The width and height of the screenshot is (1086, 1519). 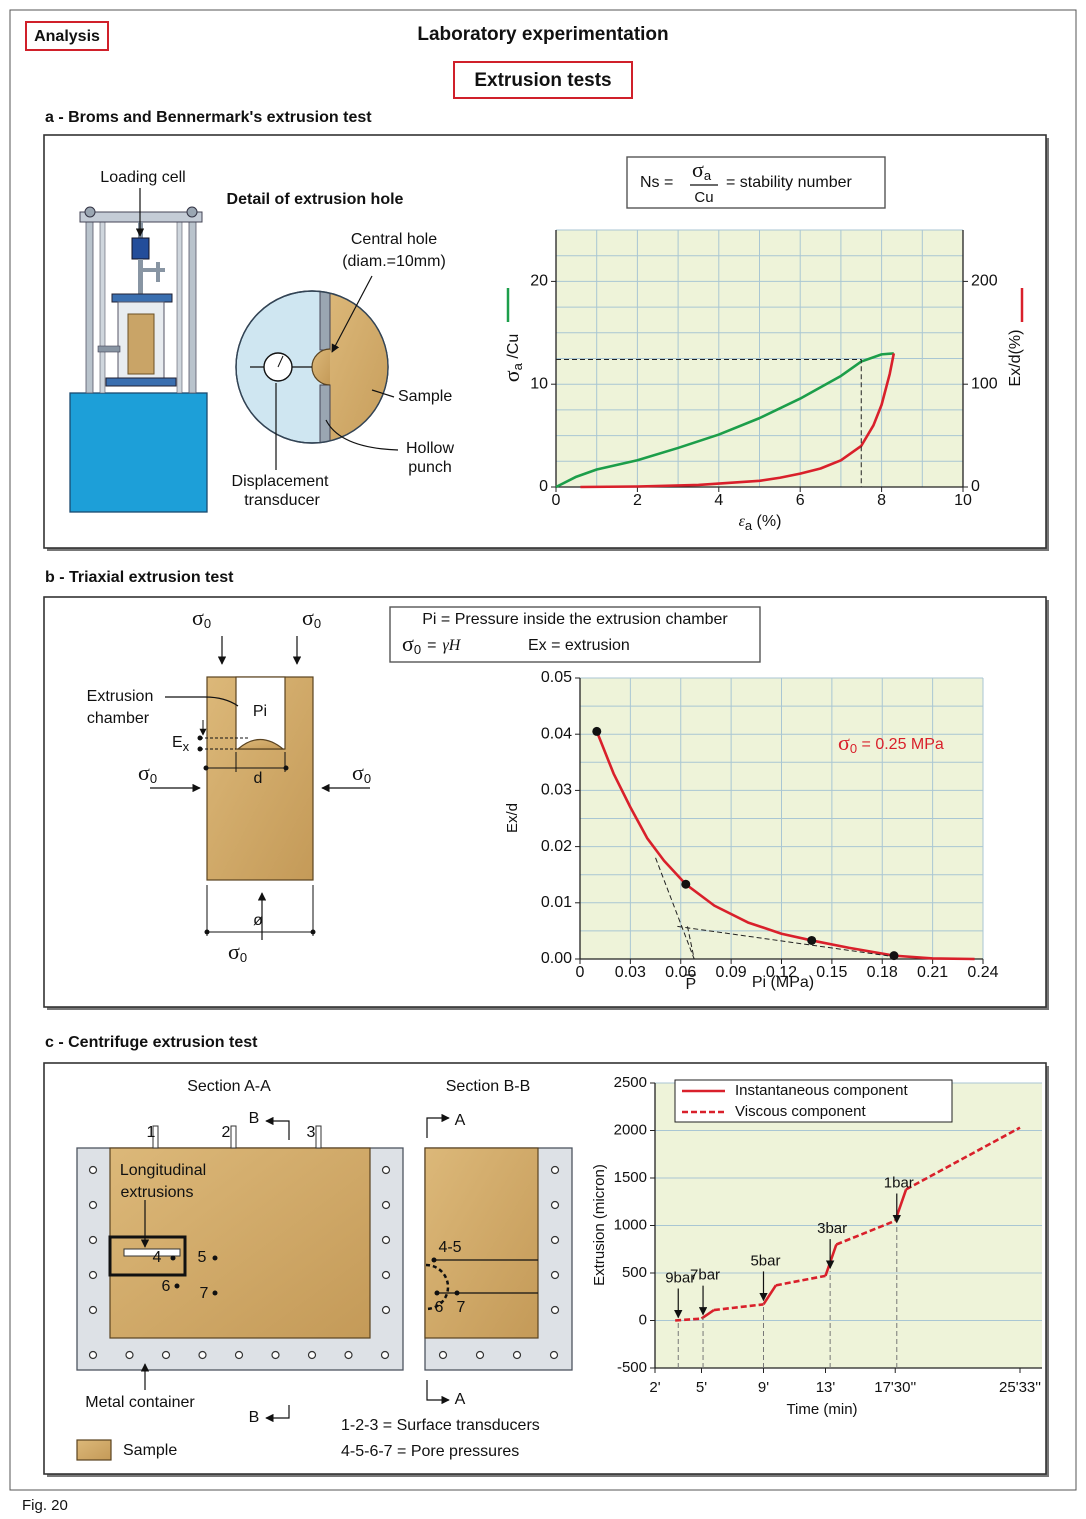 I want to click on label: Hollow, so click(x=430, y=448).